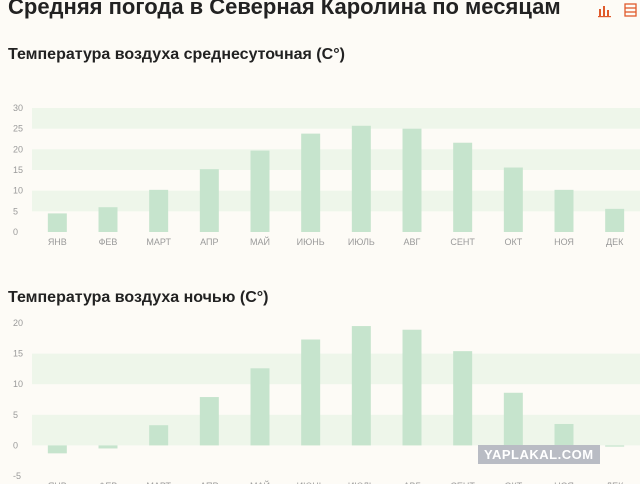 The width and height of the screenshot is (640, 484). I want to click on y-tick-label: 30, so click(18, 108).